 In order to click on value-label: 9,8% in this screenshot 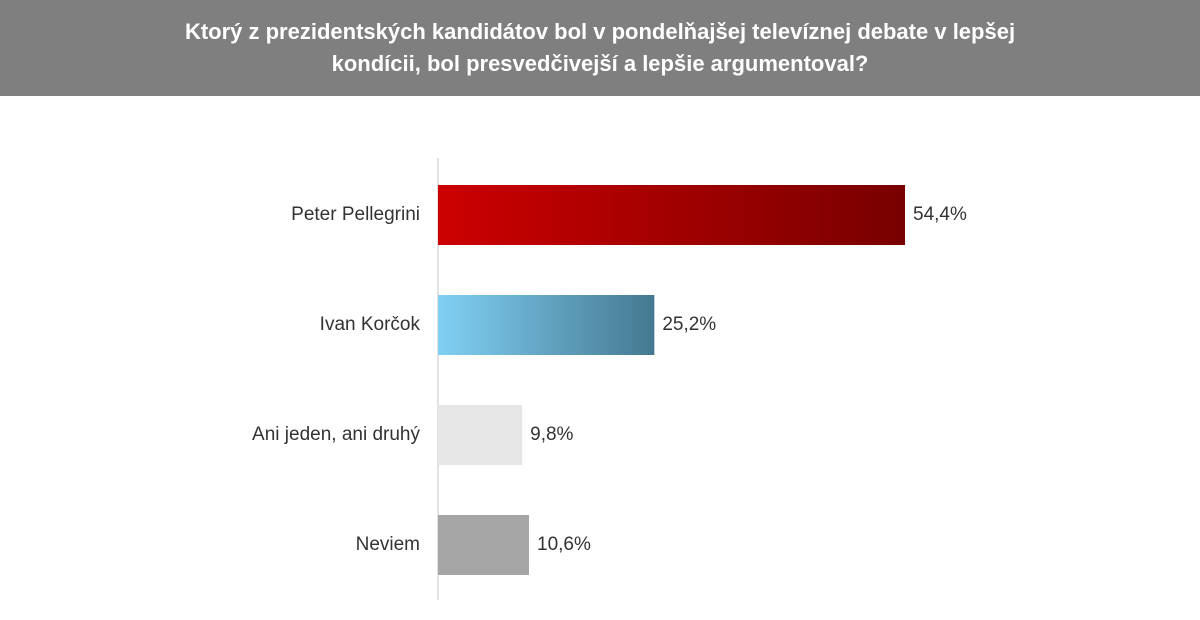, I will do `click(551, 434)`.